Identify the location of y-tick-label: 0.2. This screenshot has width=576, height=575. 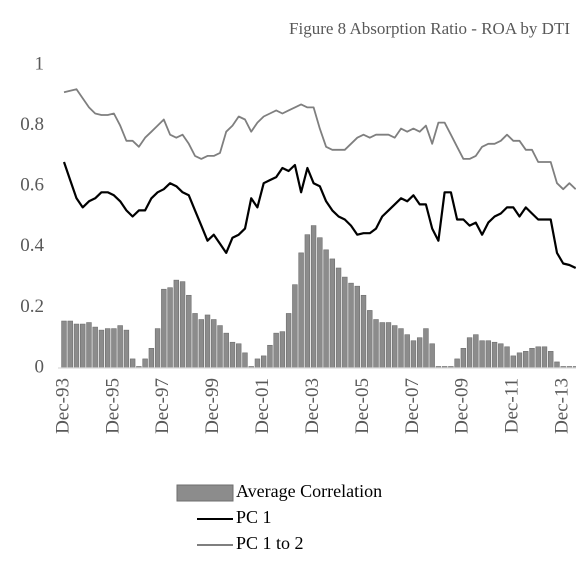
(32, 306).